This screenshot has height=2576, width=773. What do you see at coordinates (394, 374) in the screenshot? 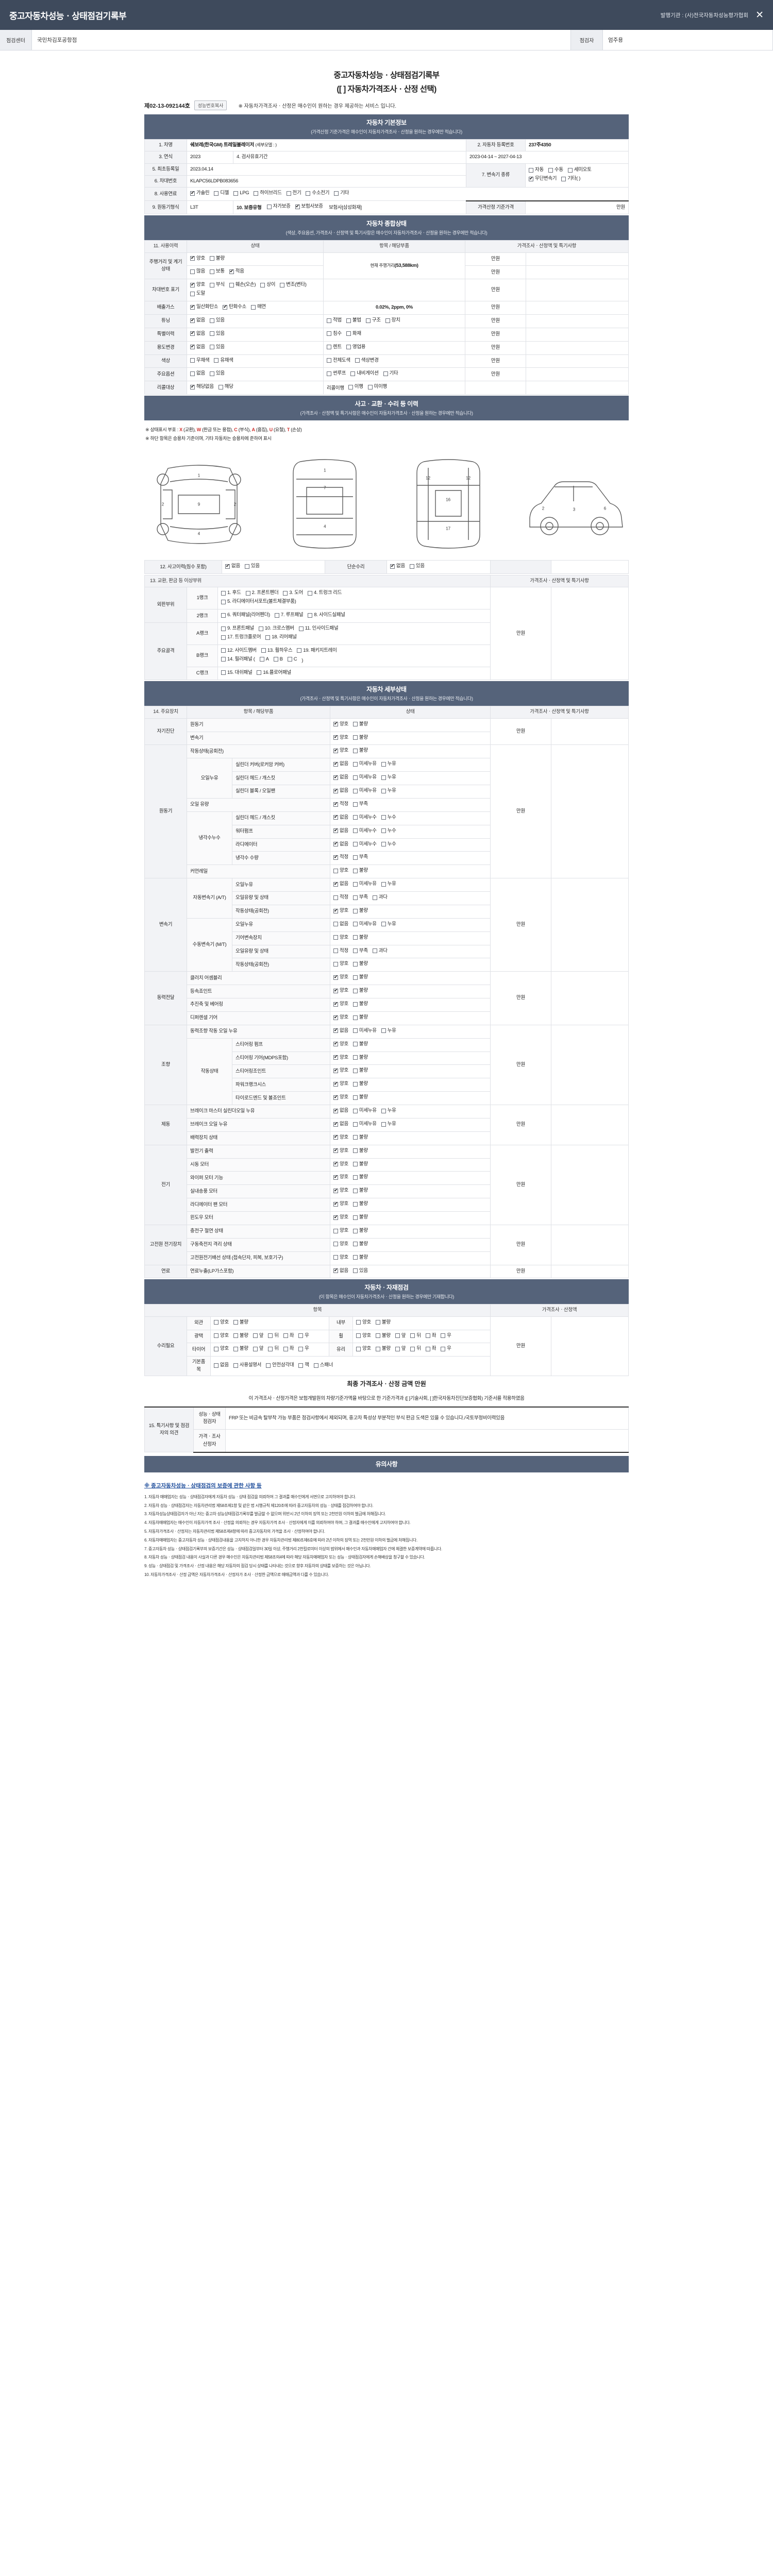
I see `overall-item-cell: 썬루프 내비게이션 기타` at bounding box center [394, 374].